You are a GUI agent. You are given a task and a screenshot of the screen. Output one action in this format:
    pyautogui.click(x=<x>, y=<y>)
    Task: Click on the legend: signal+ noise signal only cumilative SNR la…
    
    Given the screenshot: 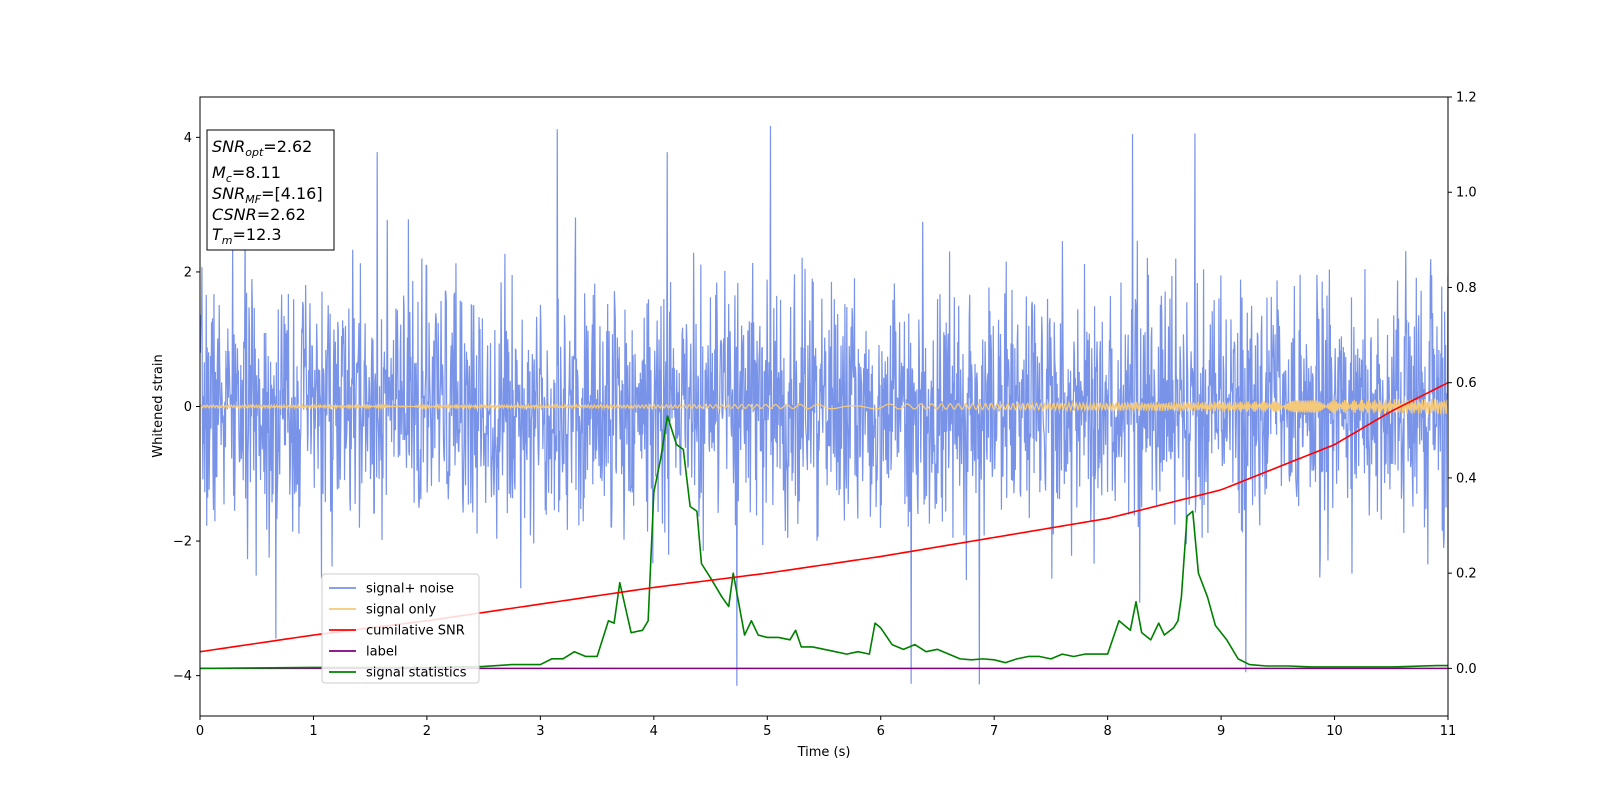 What is the action you would take?
    pyautogui.click(x=400, y=628)
    